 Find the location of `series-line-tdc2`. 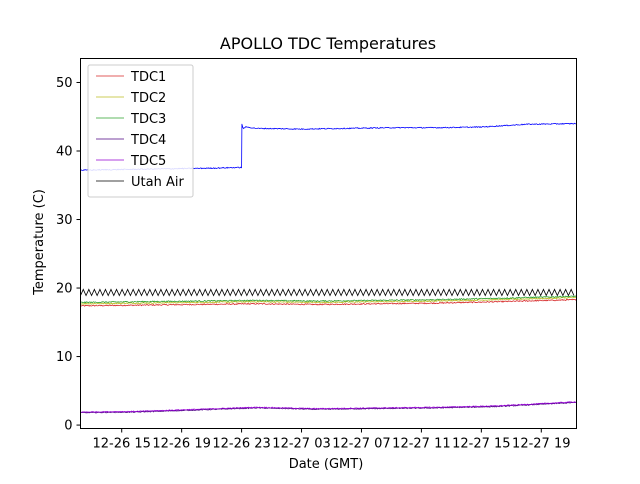

series-line-tdc2 is located at coordinates (328, 300).